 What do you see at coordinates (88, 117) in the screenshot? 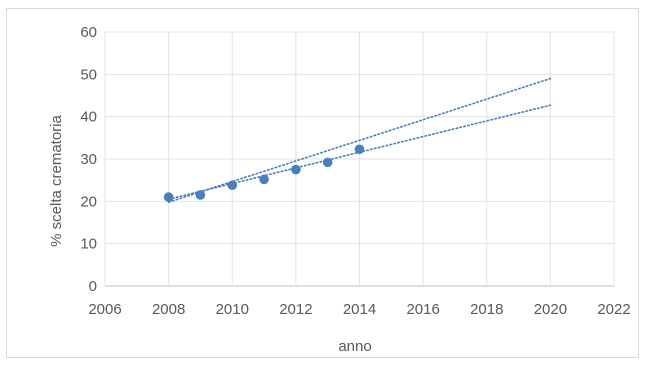
I see `y-tick-label: 40` at bounding box center [88, 117].